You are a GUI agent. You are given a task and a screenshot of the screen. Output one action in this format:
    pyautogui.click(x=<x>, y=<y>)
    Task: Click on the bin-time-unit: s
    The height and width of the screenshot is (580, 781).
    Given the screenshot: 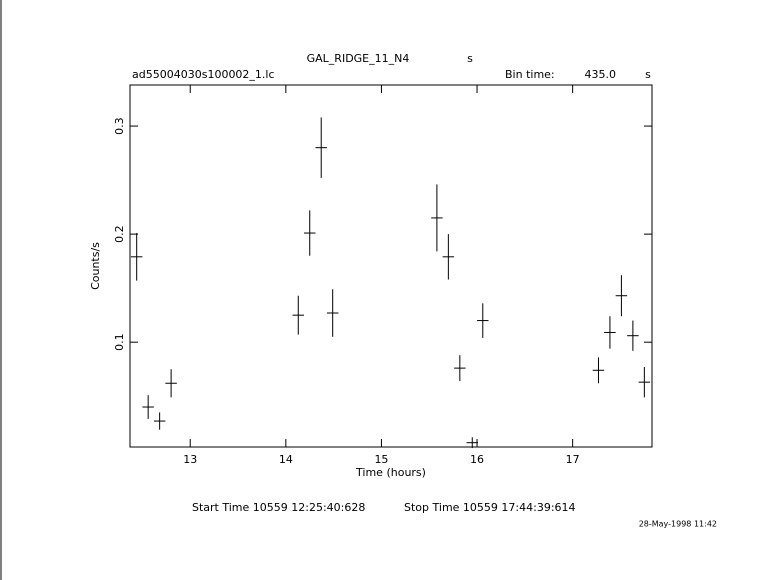 What is the action you would take?
    pyautogui.click(x=648, y=74)
    